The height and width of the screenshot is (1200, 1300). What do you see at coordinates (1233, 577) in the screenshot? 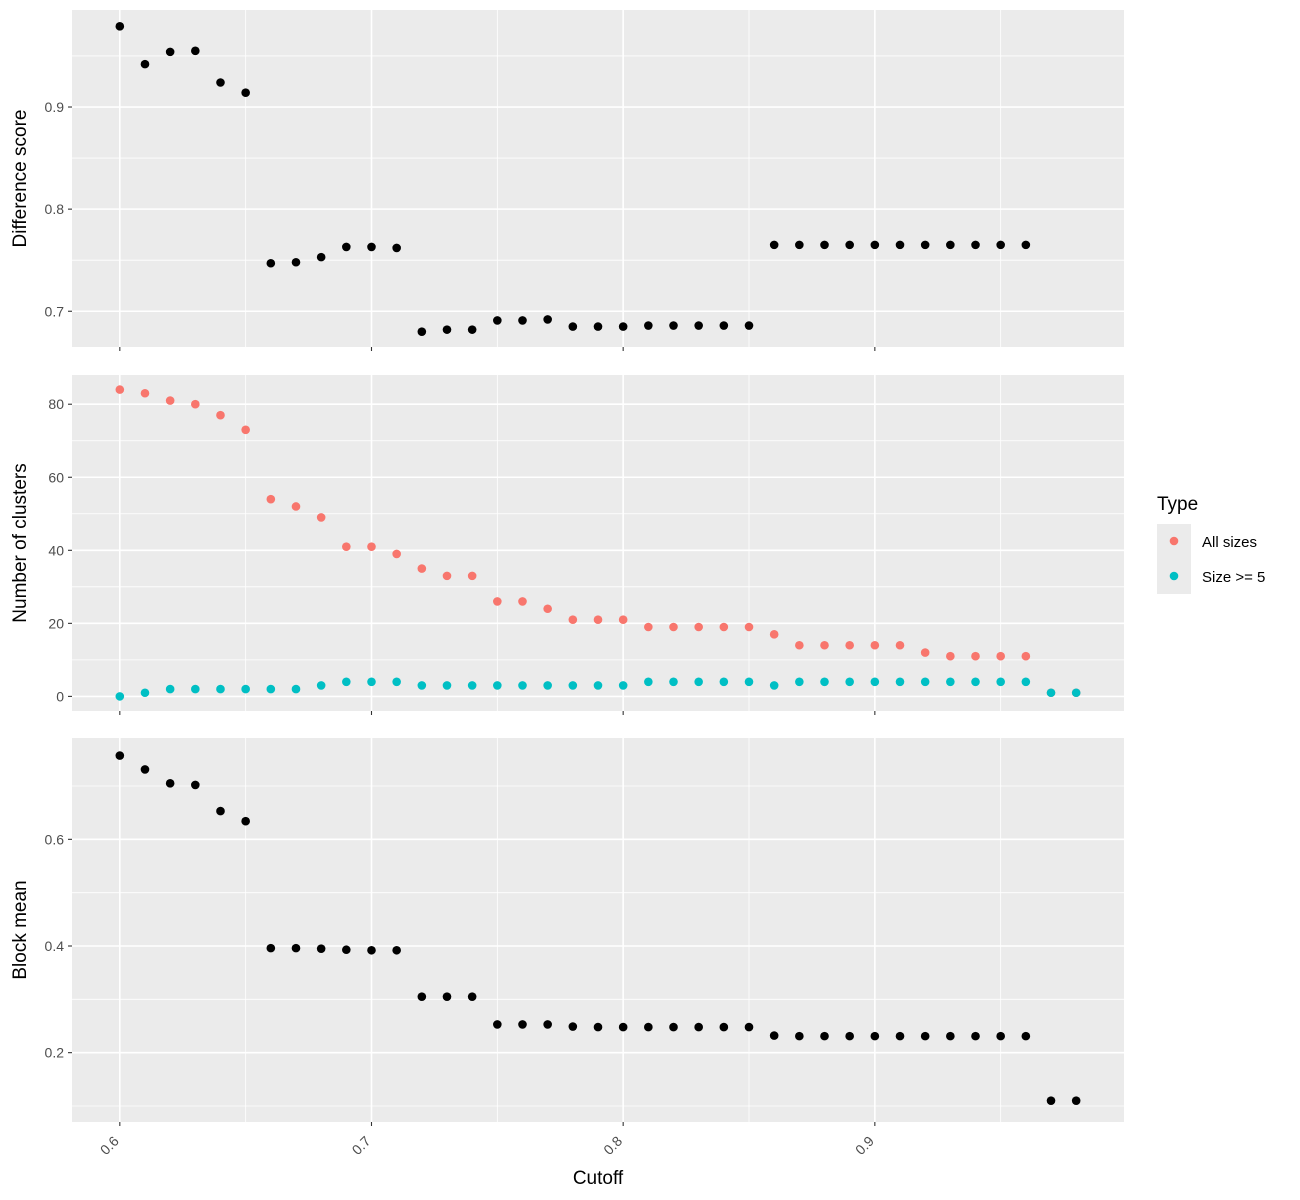
I see `legend-label: Size >= 5` at bounding box center [1233, 577].